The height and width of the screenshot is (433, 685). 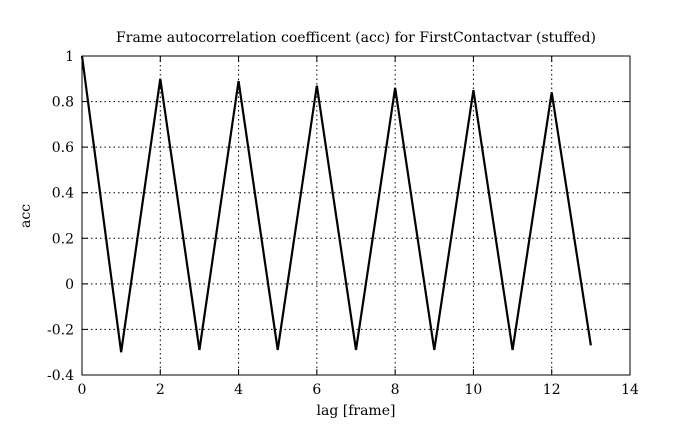 What do you see at coordinates (160, 390) in the screenshot?
I see `x-tick-label: 2` at bounding box center [160, 390].